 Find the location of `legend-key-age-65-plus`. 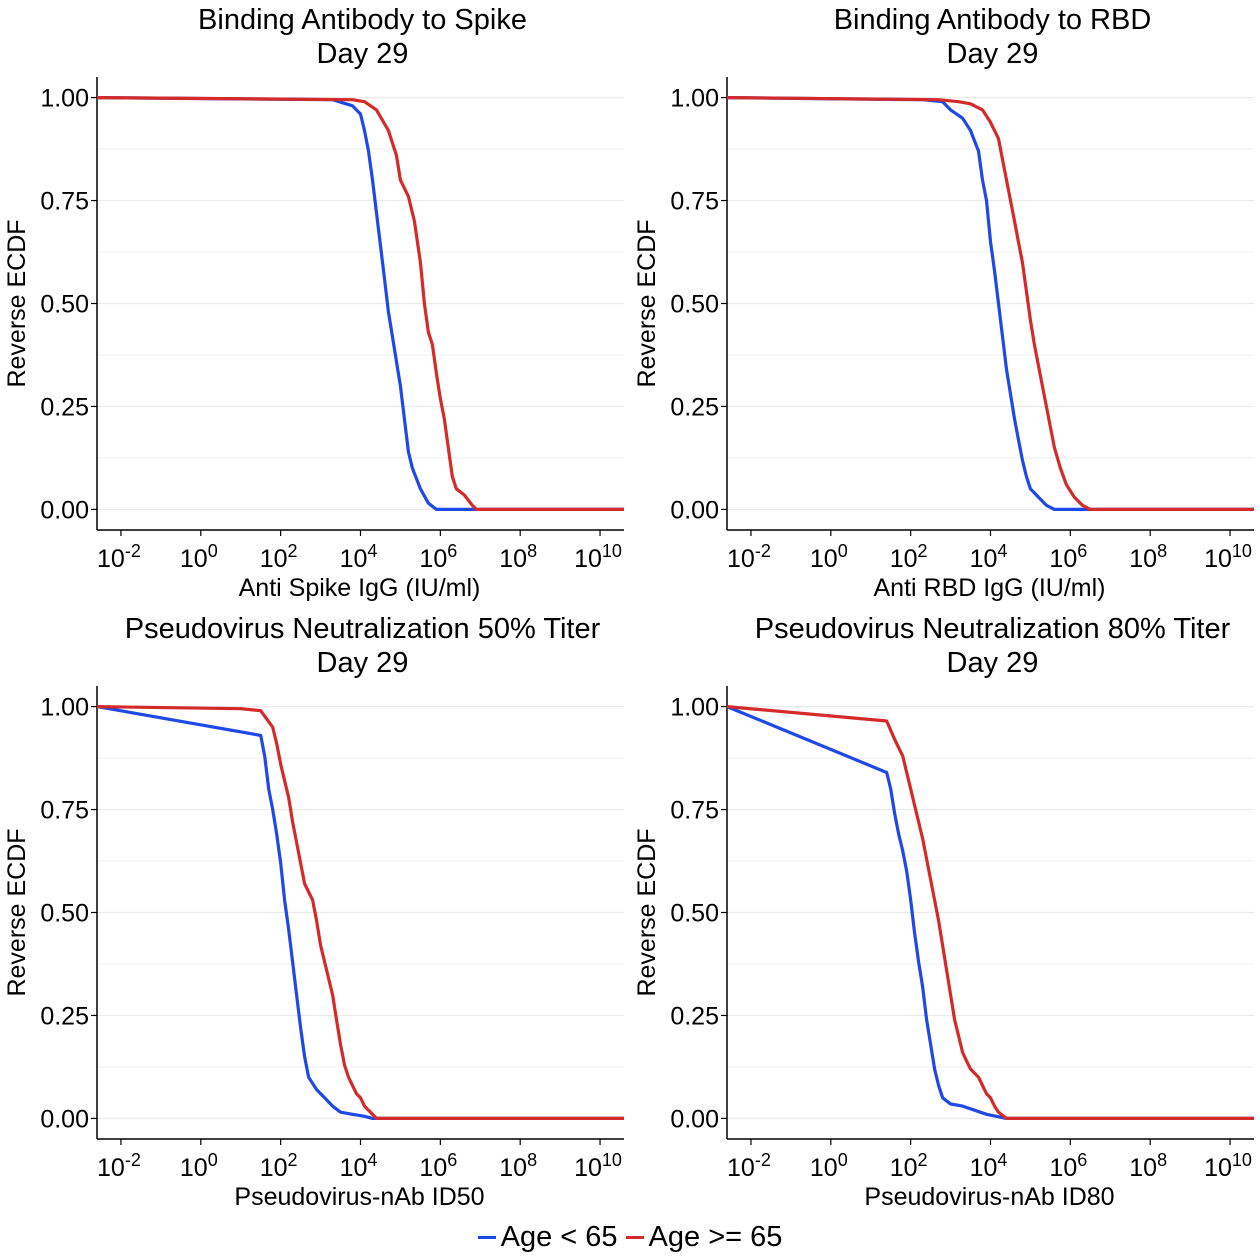

legend-key-age-65-plus is located at coordinates (634, 1237).